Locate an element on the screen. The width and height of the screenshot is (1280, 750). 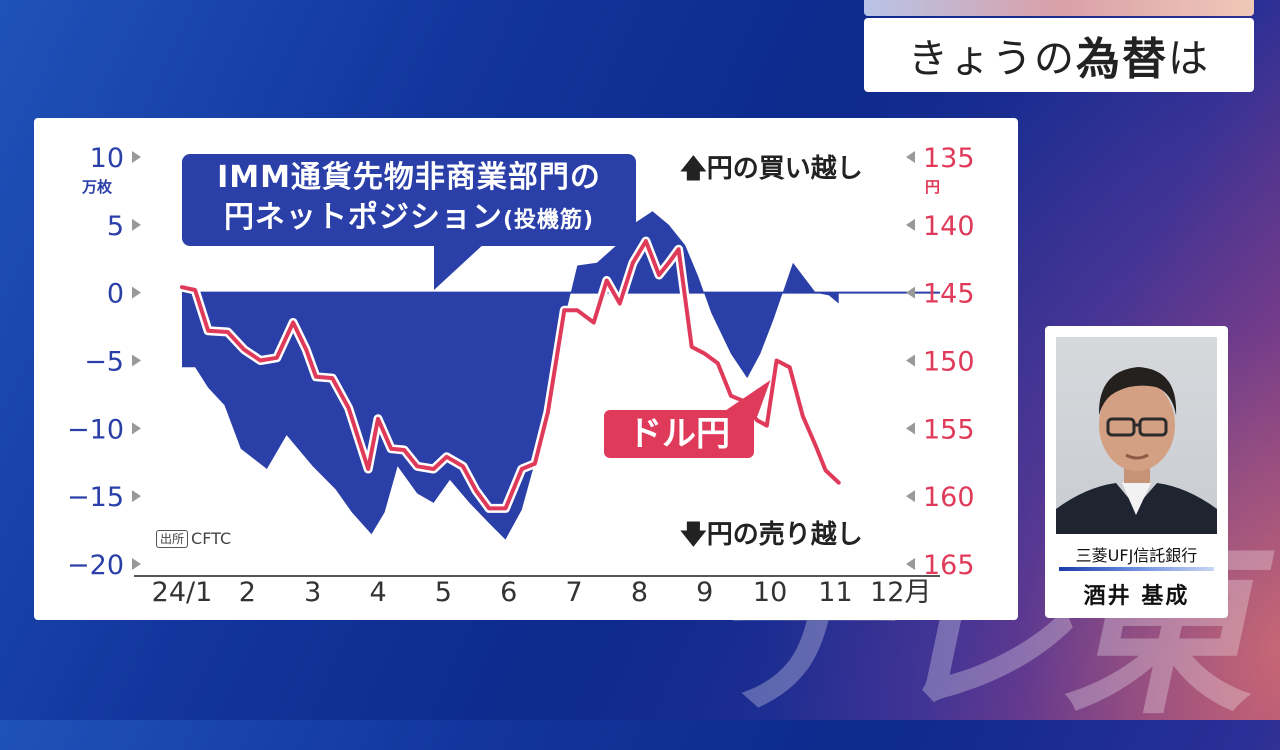
x-axis-tick-label: 12月 is located at coordinates (900, 592).